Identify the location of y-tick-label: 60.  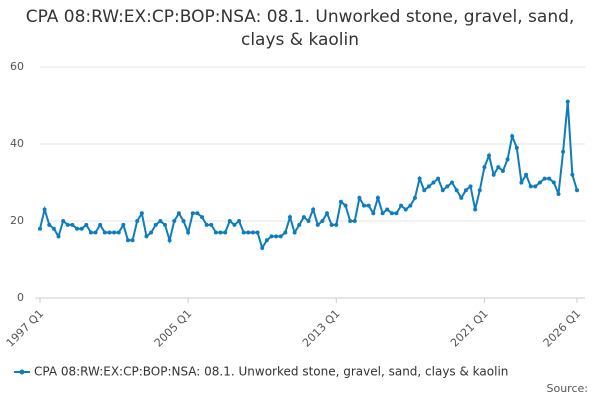
(17, 66).